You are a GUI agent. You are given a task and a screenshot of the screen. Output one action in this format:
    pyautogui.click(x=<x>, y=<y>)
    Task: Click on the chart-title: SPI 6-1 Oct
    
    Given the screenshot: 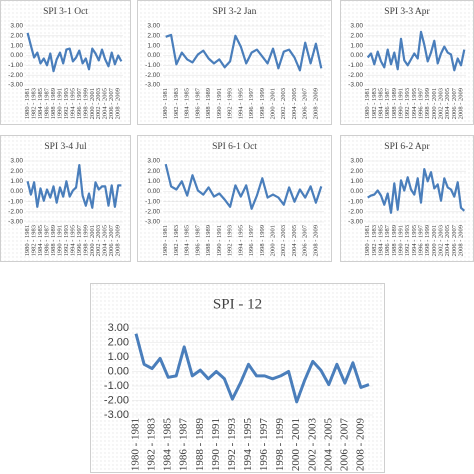 What is the action you would take?
    pyautogui.click(x=234, y=147)
    